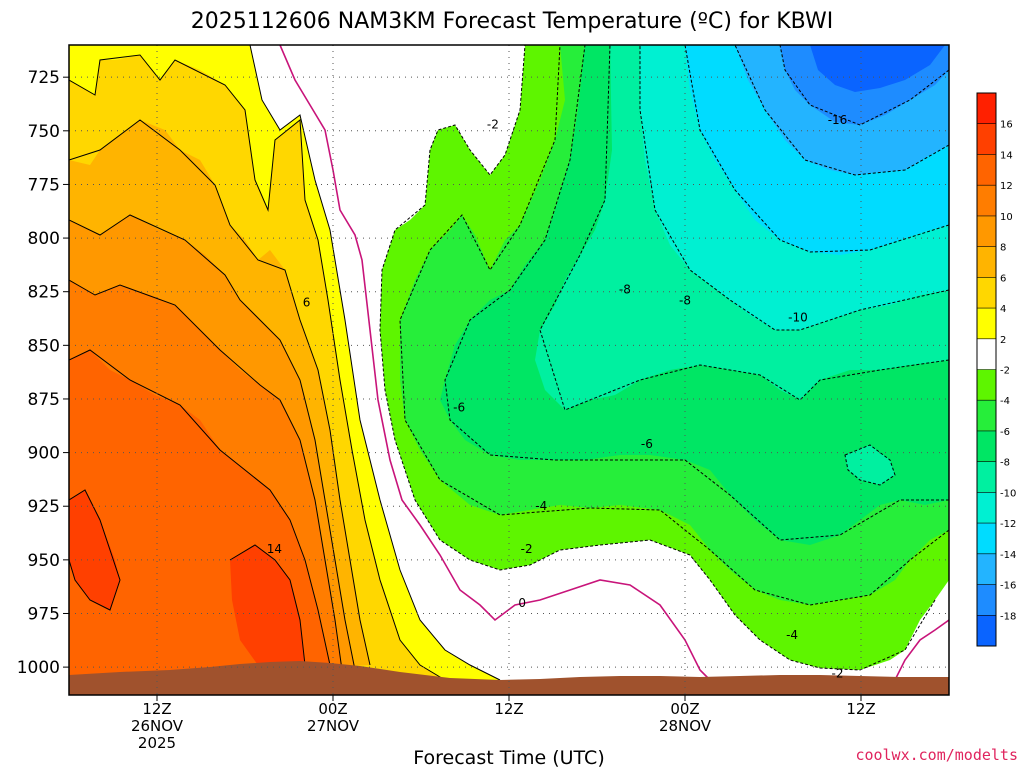  Describe the element at coordinates (509, 678) in the screenshot. I see `below-ground-terrain` at that location.